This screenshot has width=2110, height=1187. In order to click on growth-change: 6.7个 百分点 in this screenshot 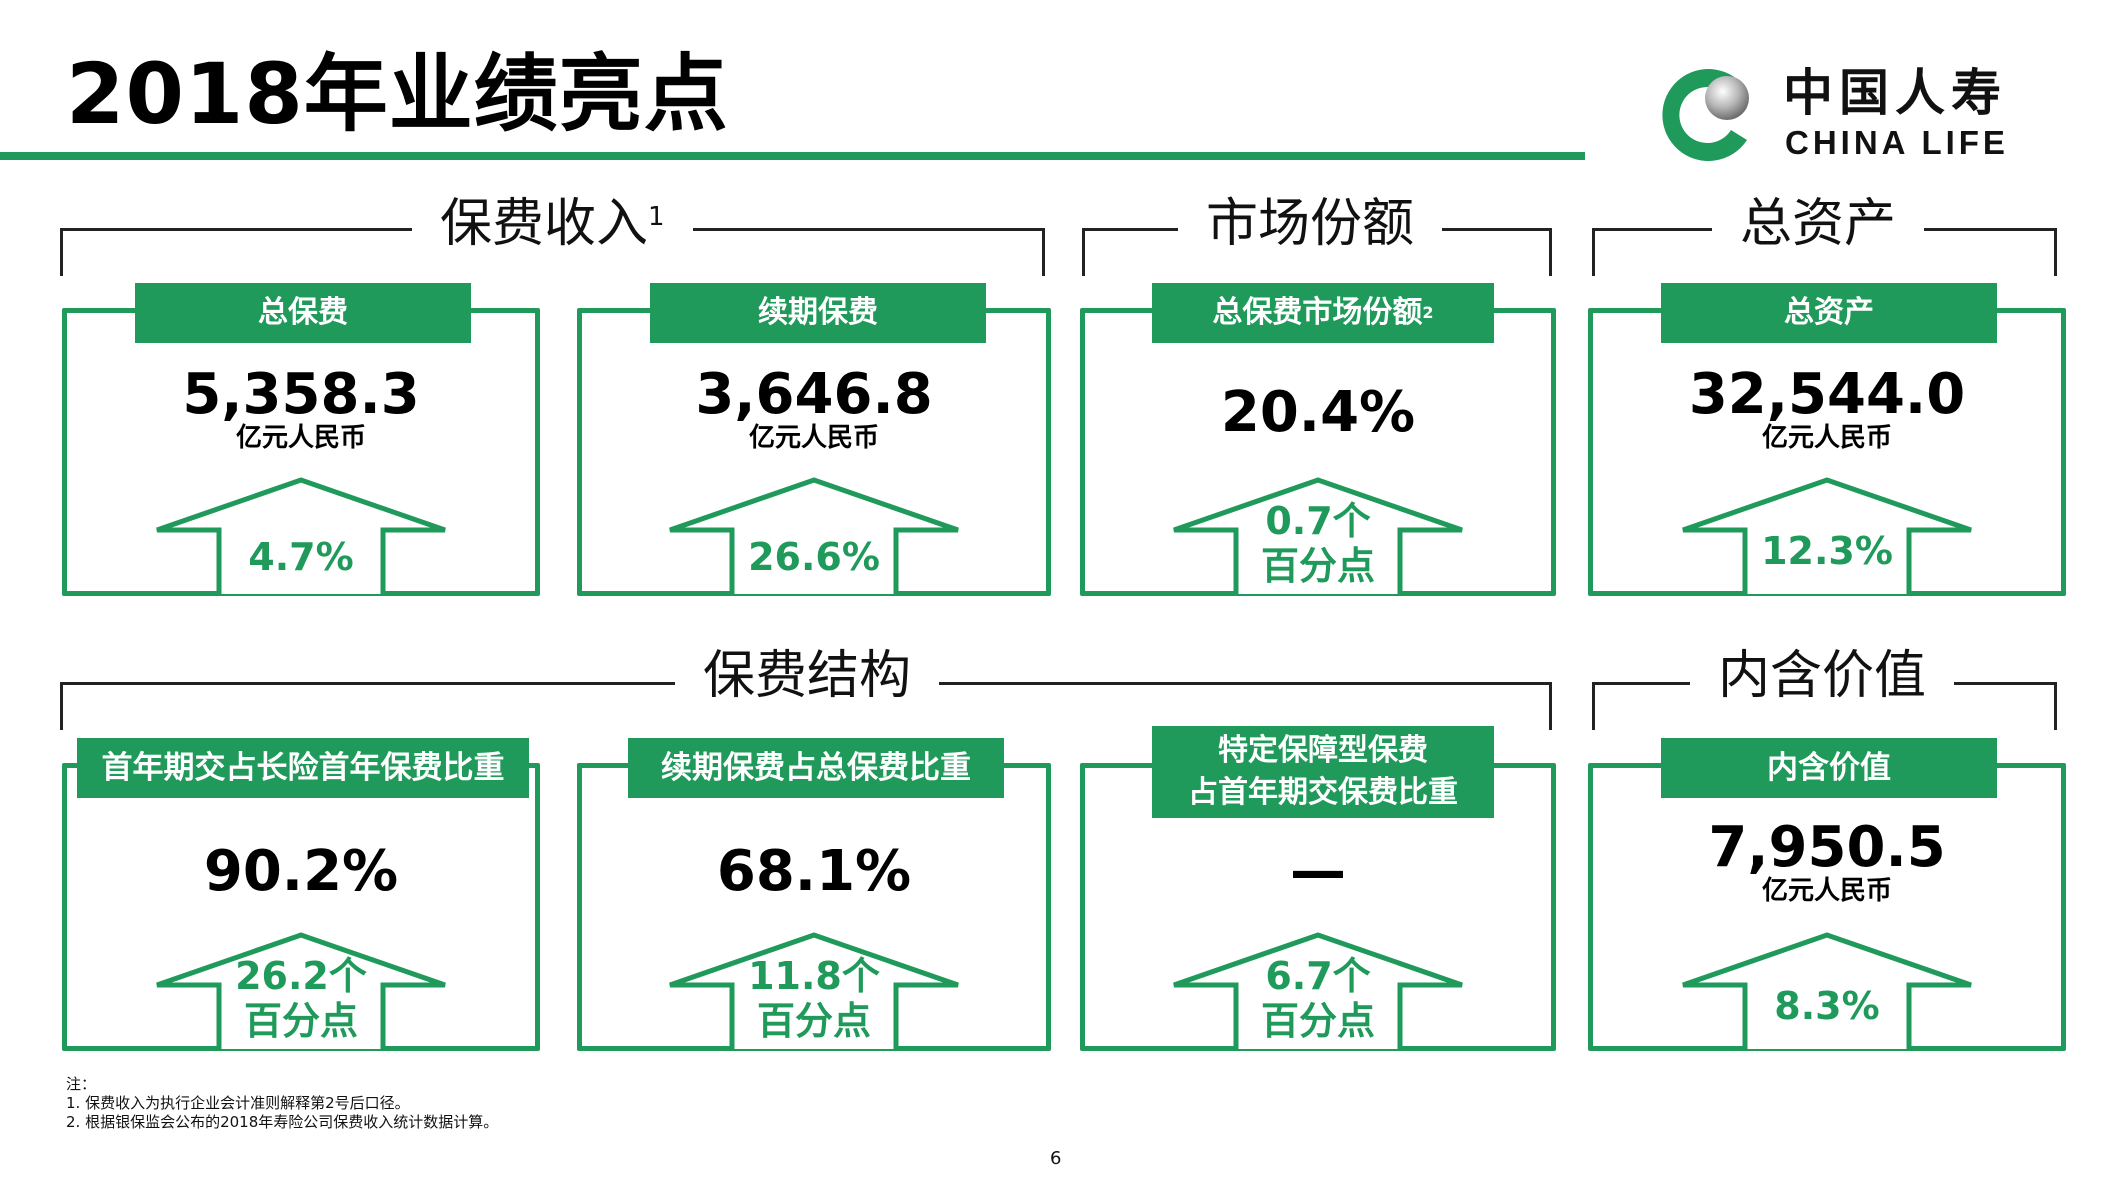, I will do `click(1318, 999)`.